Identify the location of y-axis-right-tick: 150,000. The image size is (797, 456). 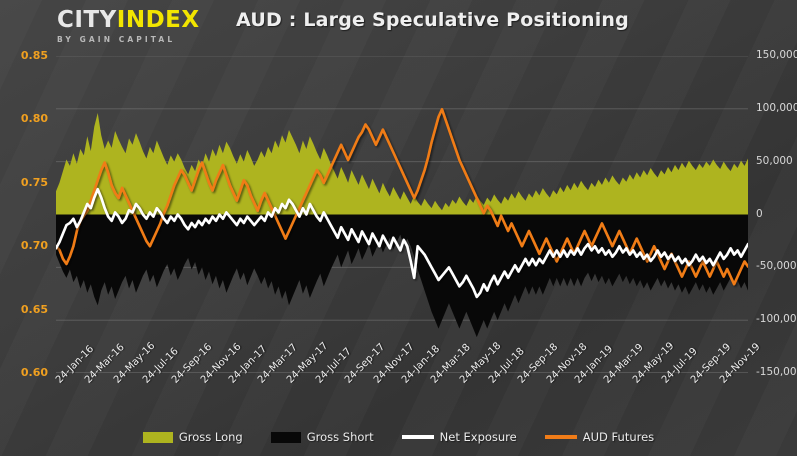
(776, 55).